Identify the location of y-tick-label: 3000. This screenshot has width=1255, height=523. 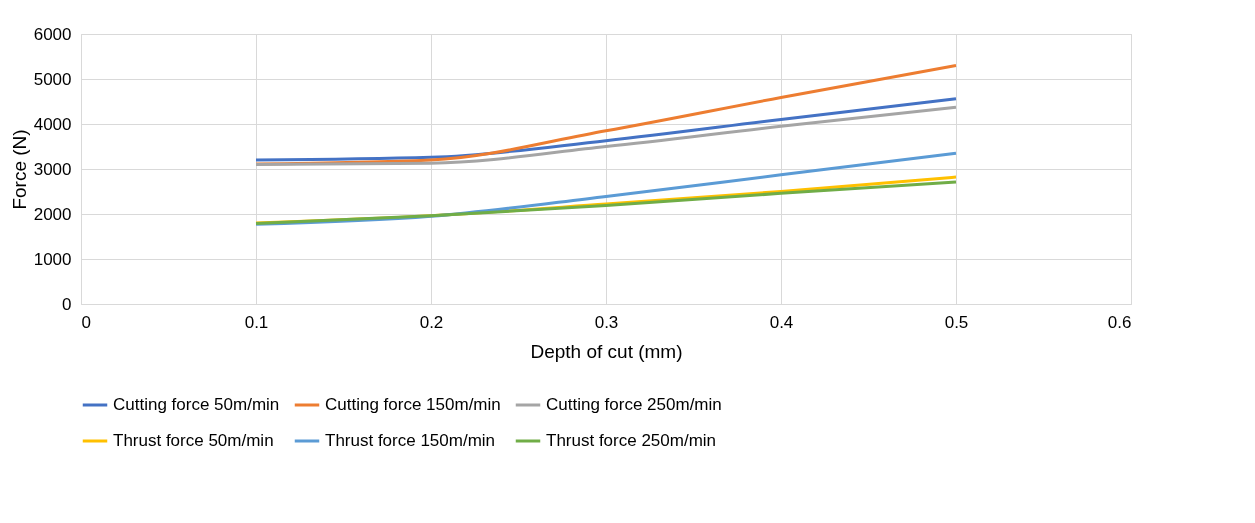
(52, 169).